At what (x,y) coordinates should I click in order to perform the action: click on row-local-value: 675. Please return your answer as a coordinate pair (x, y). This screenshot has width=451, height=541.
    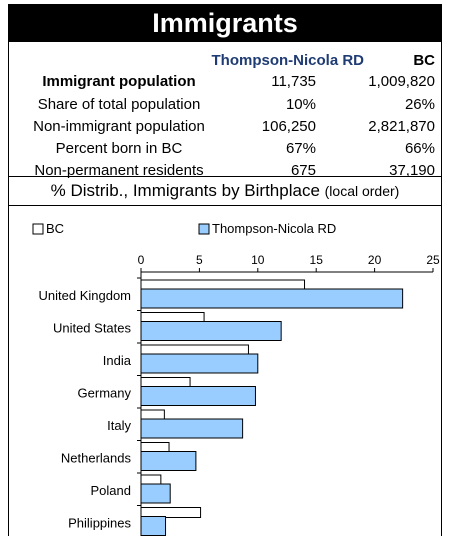
    Looking at the image, I should click on (303, 170).